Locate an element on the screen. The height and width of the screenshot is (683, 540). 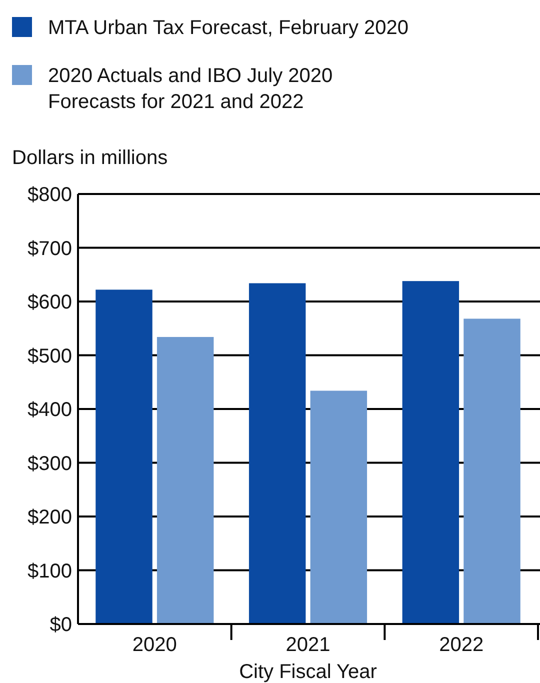
x-tick-label: 2022 is located at coordinates (461, 645).